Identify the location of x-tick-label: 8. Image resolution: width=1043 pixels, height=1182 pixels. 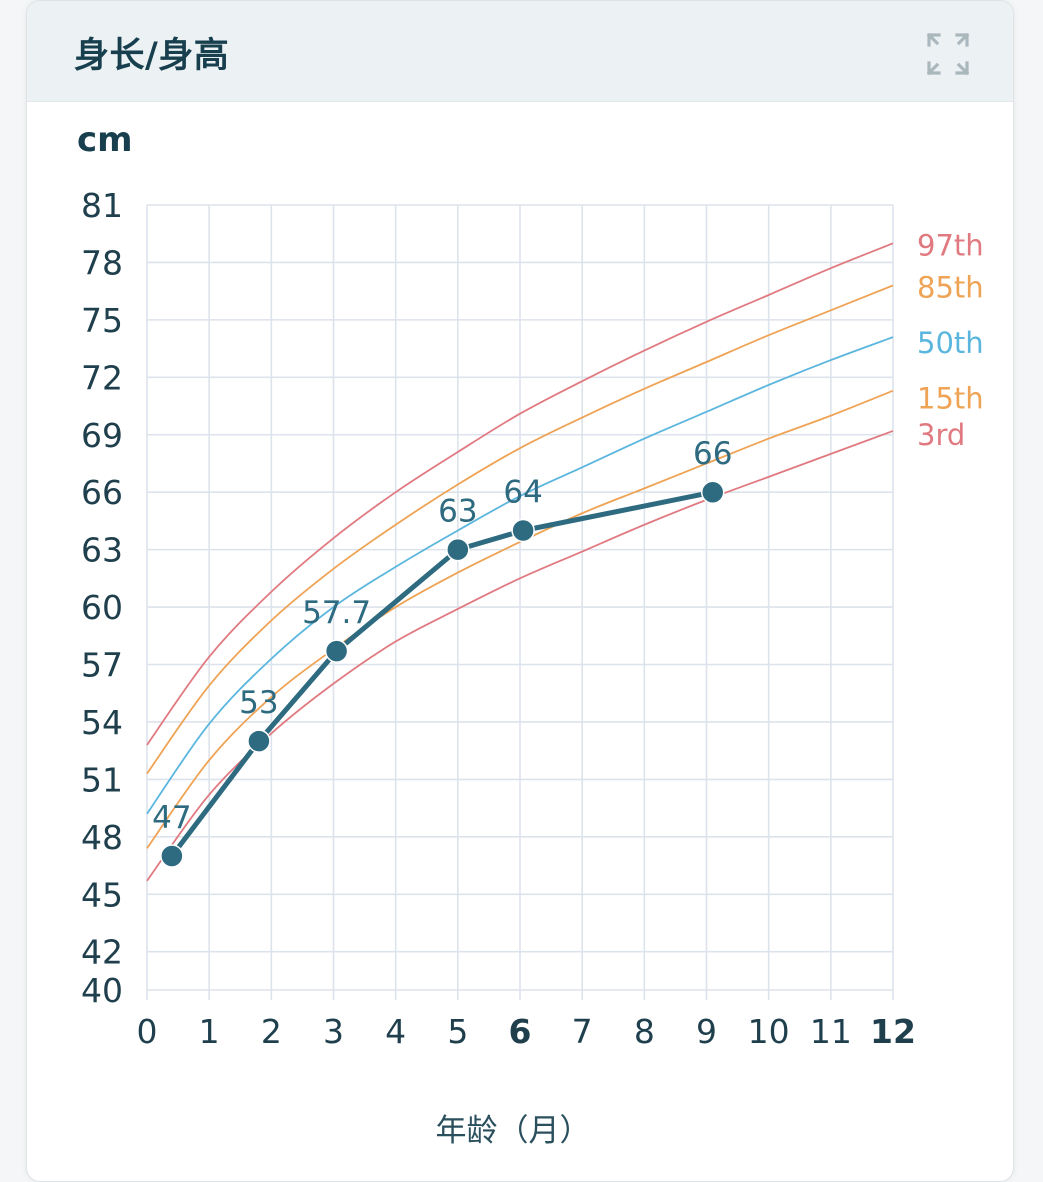
(644, 1031).